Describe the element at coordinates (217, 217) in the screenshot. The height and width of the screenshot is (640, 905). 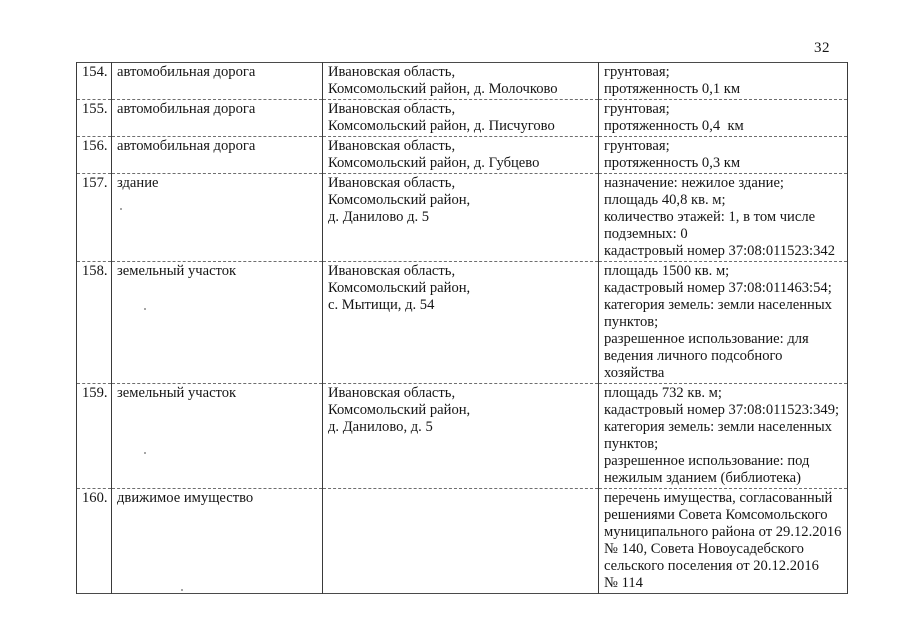
I see `object-name-cell: здание` at that location.